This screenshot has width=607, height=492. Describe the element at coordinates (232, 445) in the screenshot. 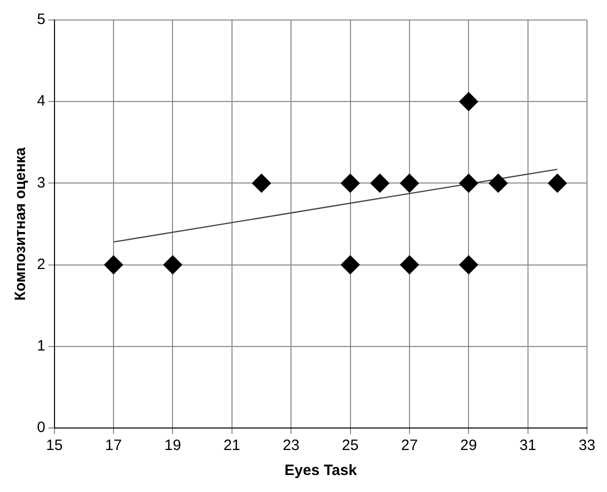

I see `x-tick-label: 21` at that location.